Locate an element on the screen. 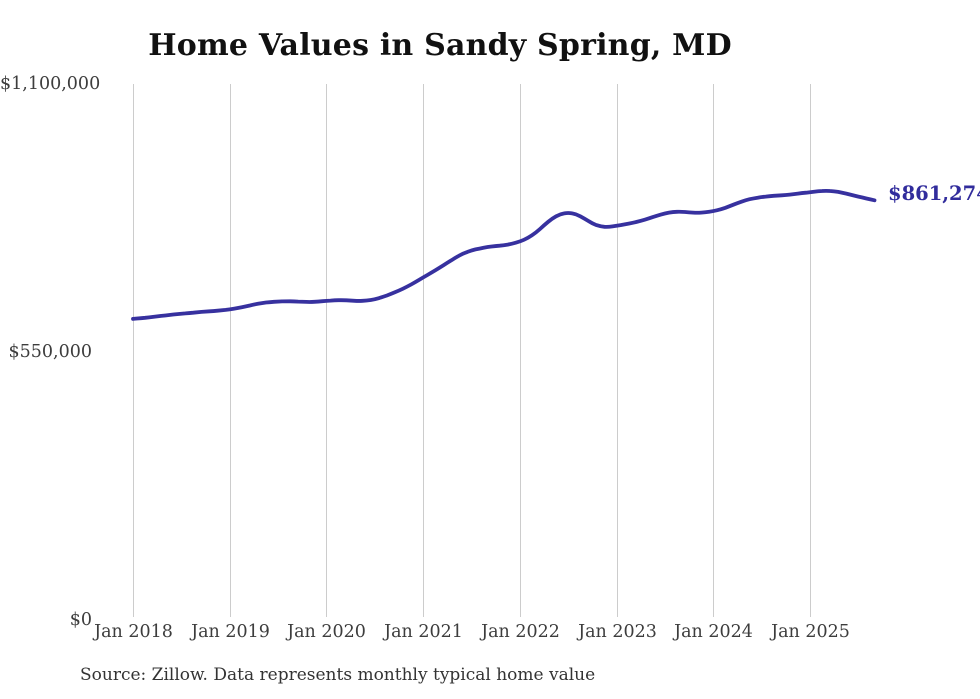  x-axis-tick-label: Jan 2020 is located at coordinates (326, 632).